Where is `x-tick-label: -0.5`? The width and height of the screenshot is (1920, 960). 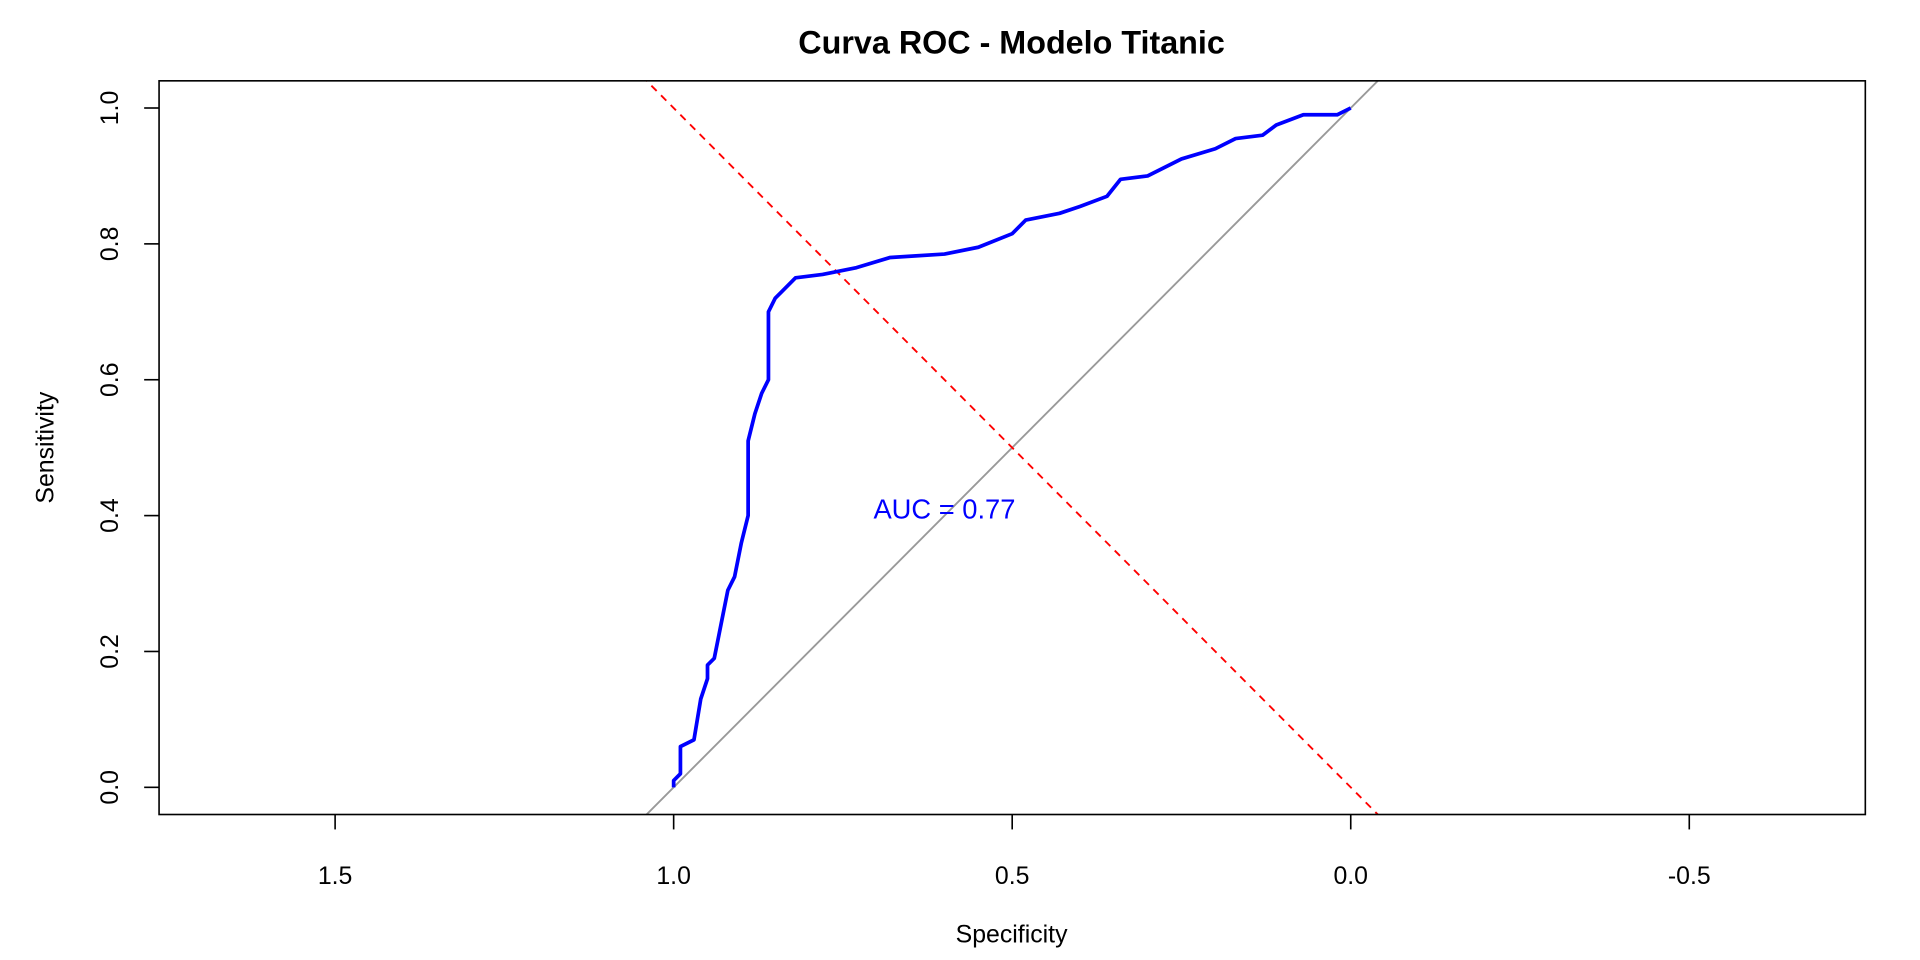
x-tick-label: -0.5 is located at coordinates (1689, 876).